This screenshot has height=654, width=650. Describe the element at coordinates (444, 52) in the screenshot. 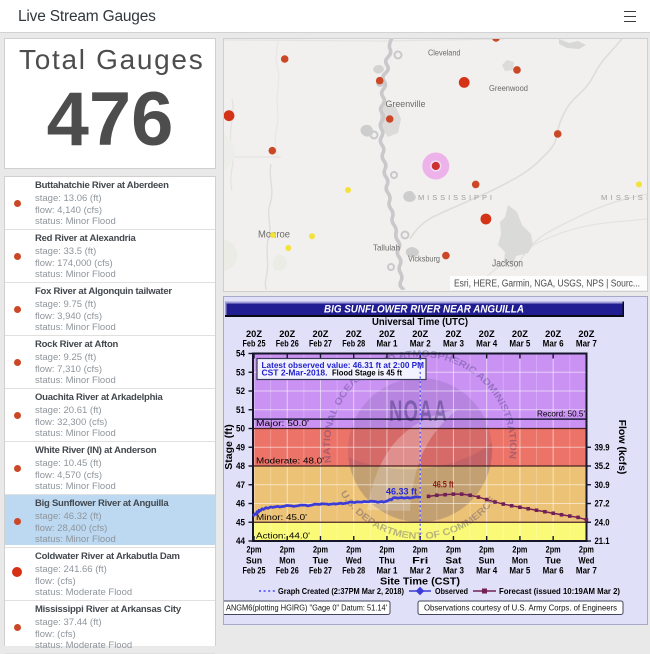

I see `svg-text: Cleveland` at that location.